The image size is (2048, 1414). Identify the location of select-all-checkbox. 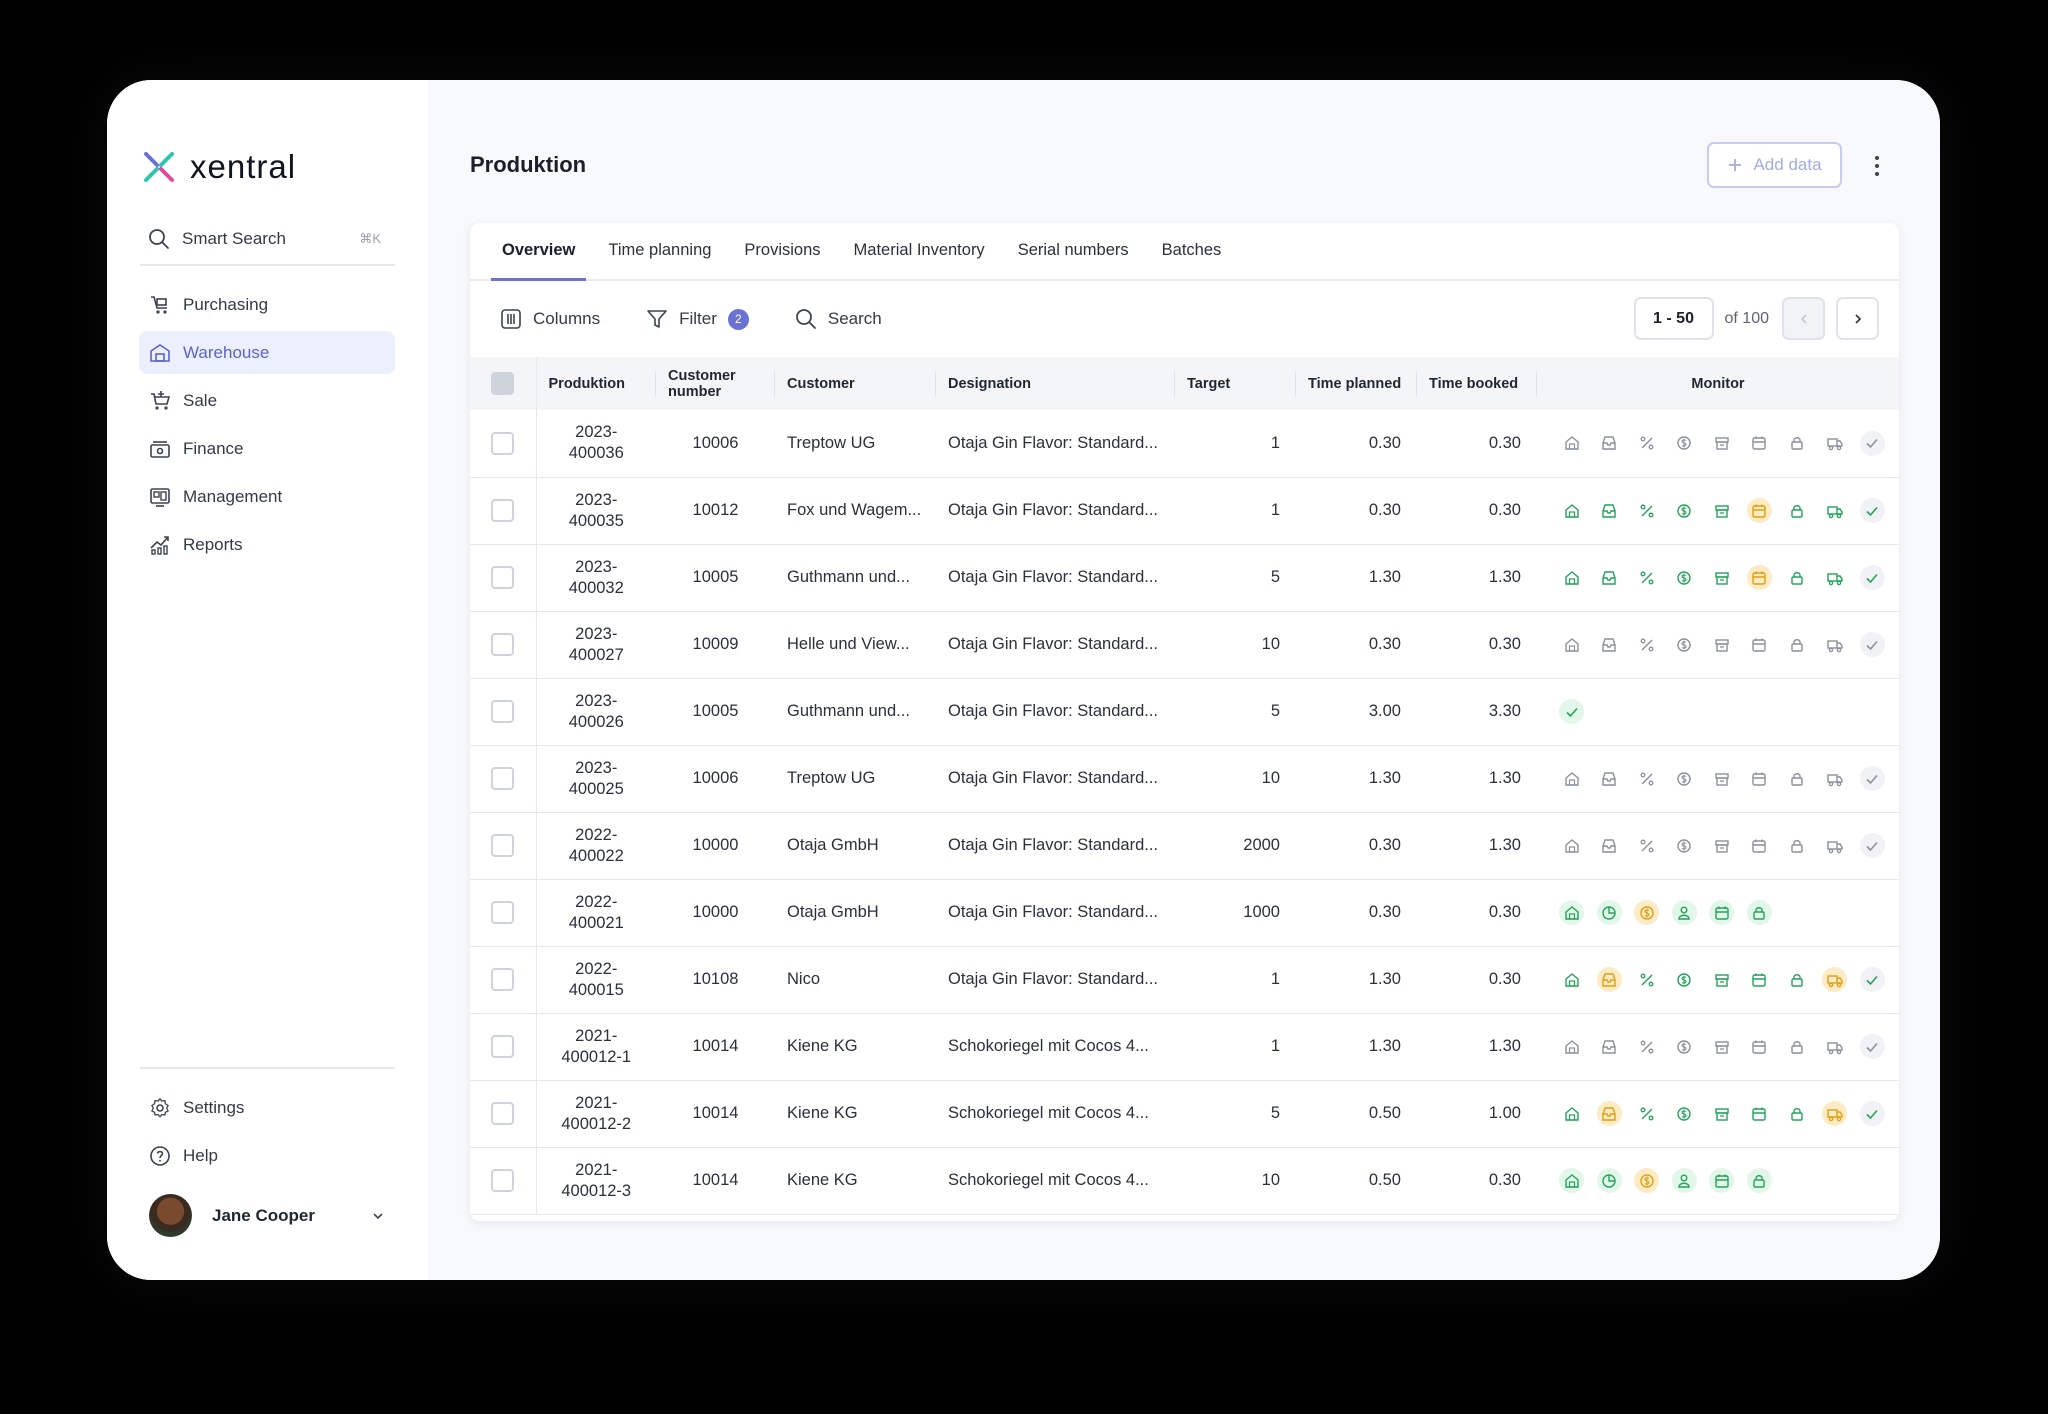
(503, 383).